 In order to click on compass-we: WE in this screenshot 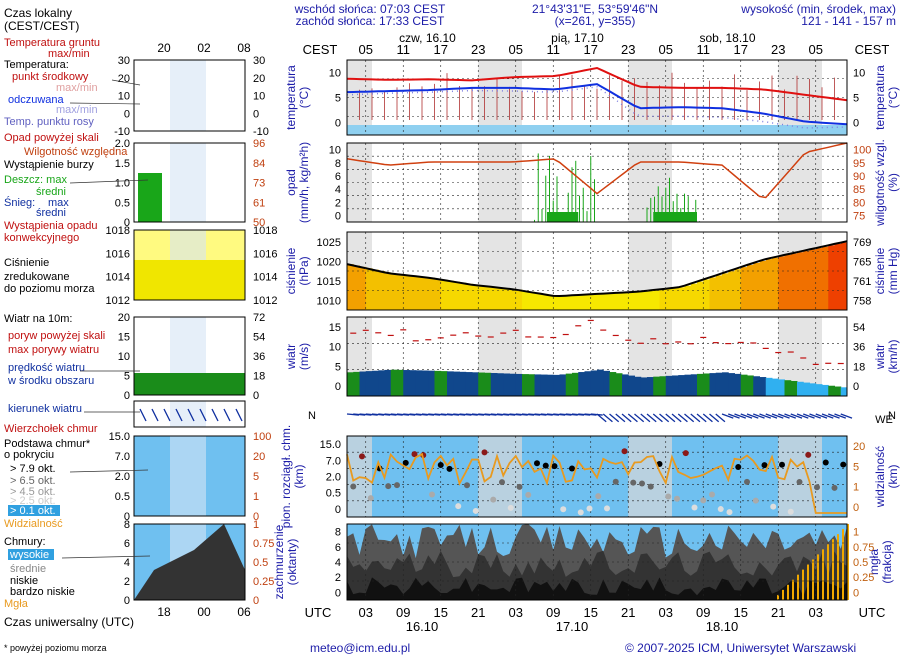, I will do `click(884, 420)`.